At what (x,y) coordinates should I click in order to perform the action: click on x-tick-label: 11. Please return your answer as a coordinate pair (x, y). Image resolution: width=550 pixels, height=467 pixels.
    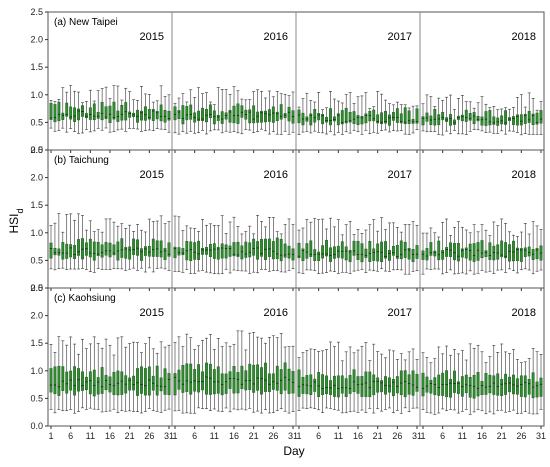
    Looking at the image, I should click on (90, 436).